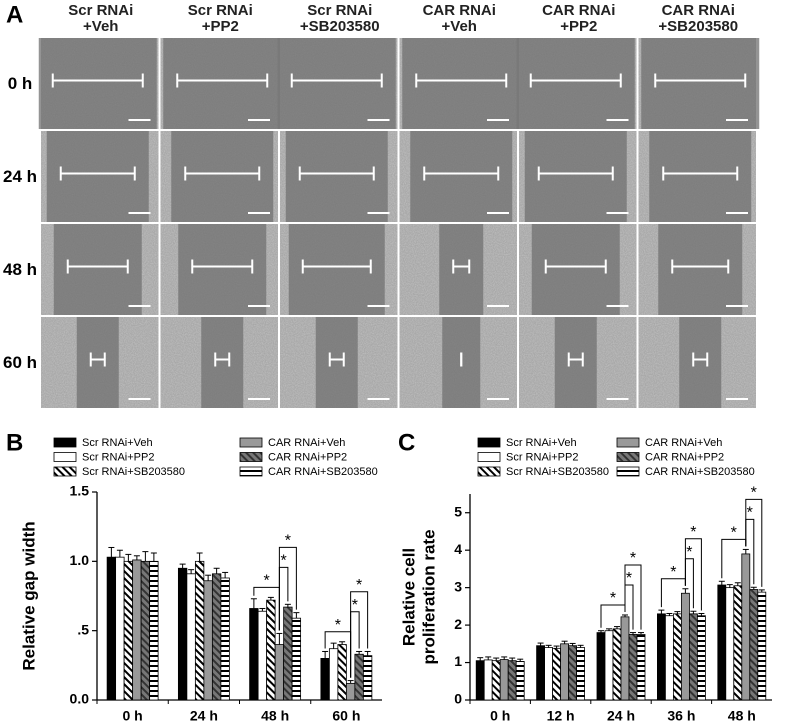 This screenshot has height=726, width=787. I want to click on y-axis-label: proliferation rate, so click(428, 596).